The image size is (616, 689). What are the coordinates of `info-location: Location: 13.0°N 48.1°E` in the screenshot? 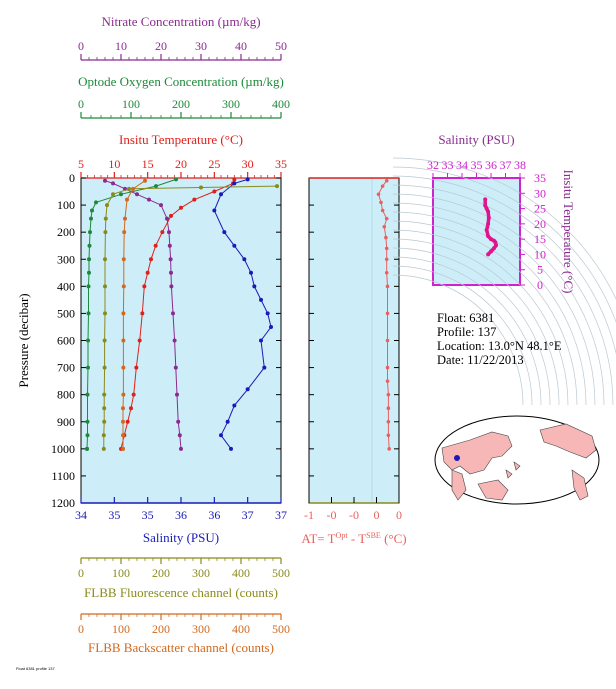 It's located at (499, 346).